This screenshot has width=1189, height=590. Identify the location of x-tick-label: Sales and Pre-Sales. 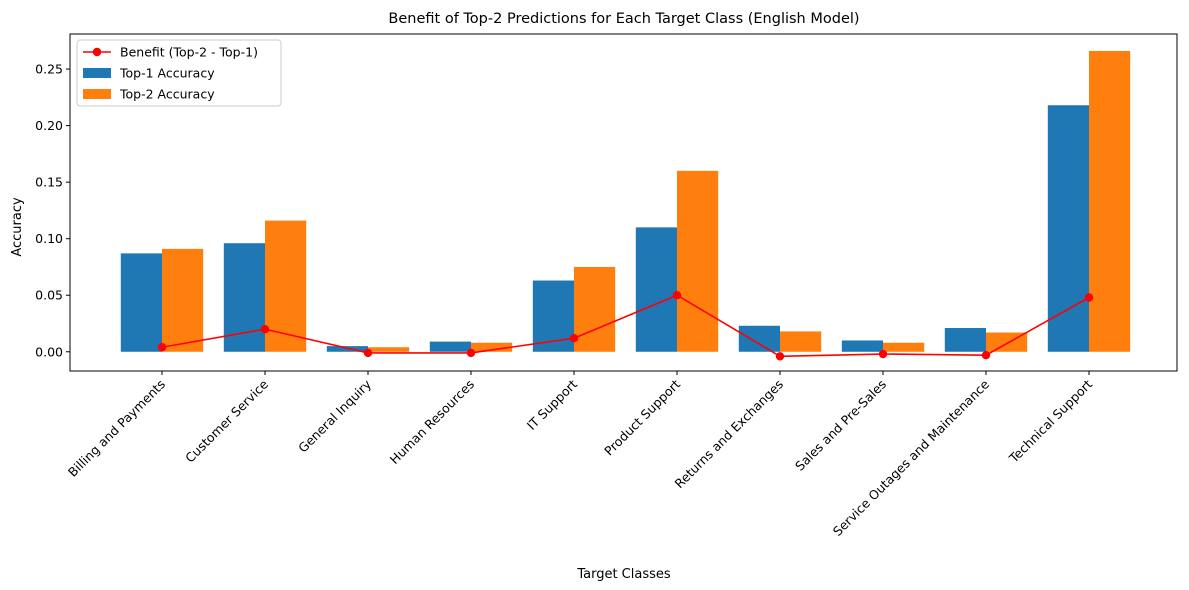
(840, 425).